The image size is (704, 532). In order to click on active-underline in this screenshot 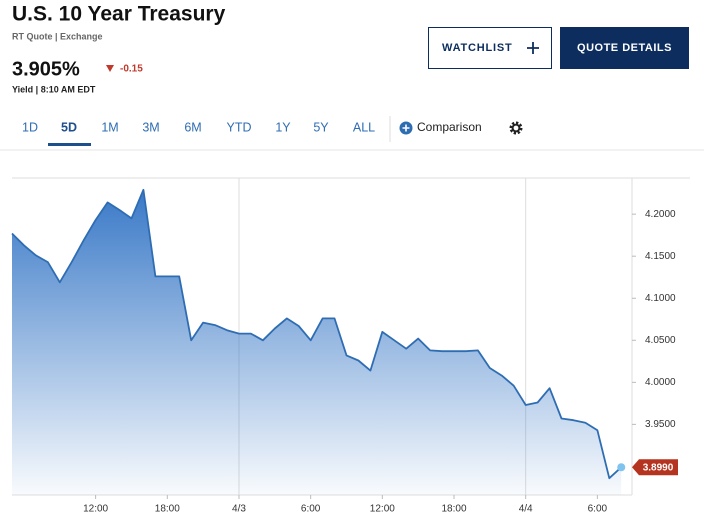, I will do `click(69, 144)`.